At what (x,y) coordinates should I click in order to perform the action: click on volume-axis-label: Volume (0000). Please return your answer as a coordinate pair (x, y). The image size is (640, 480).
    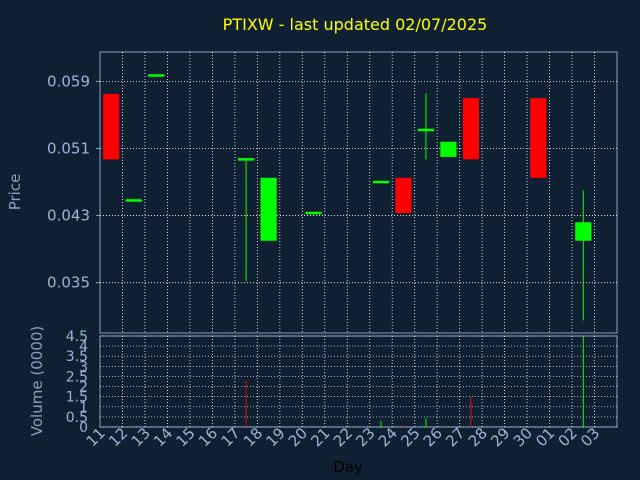
    Looking at the image, I should click on (37, 381).